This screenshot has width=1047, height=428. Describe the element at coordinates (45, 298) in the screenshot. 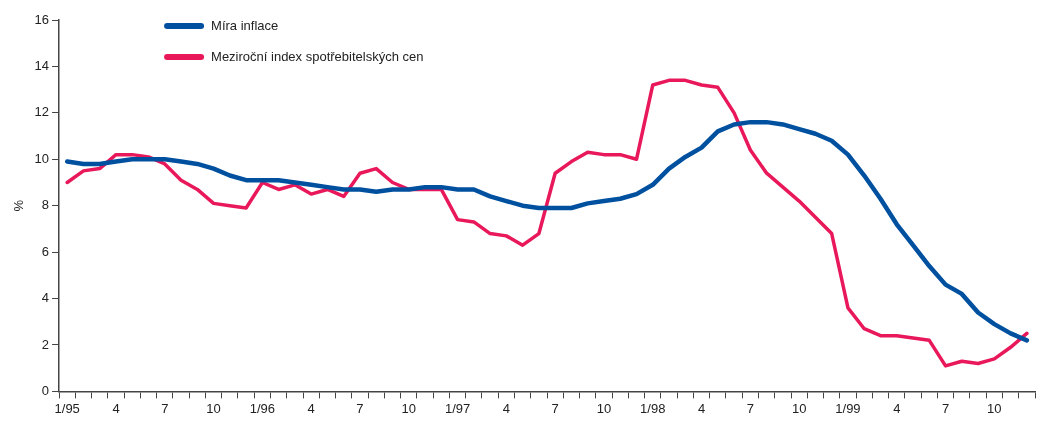

I see `y-tick-label: 4` at that location.